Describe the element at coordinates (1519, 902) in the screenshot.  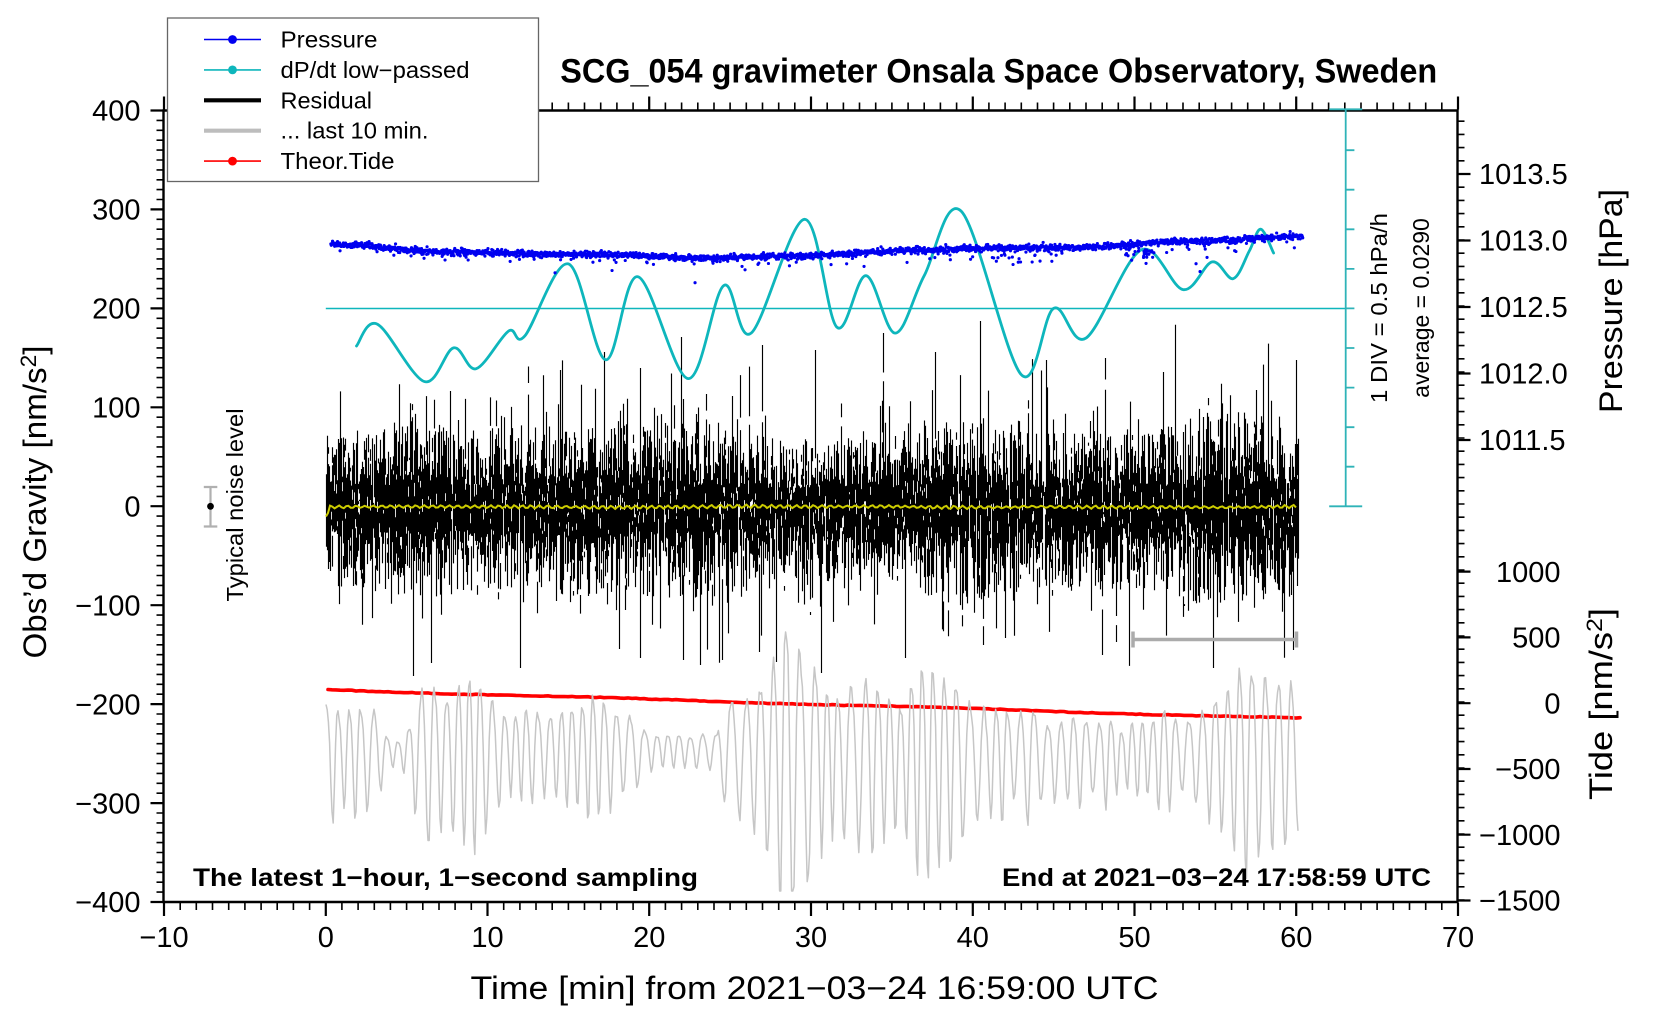
I see `svg-text: −1500` at that location.